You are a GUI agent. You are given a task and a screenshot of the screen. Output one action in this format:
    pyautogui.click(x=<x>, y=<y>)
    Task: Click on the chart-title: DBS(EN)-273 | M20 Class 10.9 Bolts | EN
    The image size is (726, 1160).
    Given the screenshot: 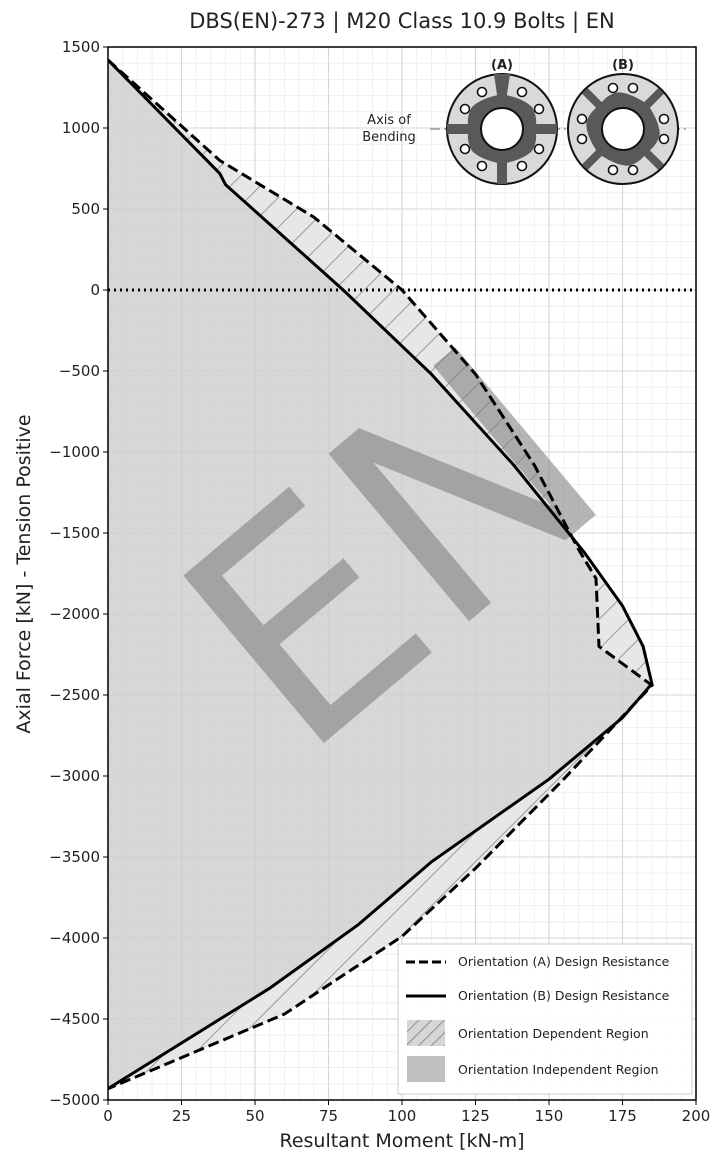 What is the action you would take?
    pyautogui.click(x=402, y=21)
    